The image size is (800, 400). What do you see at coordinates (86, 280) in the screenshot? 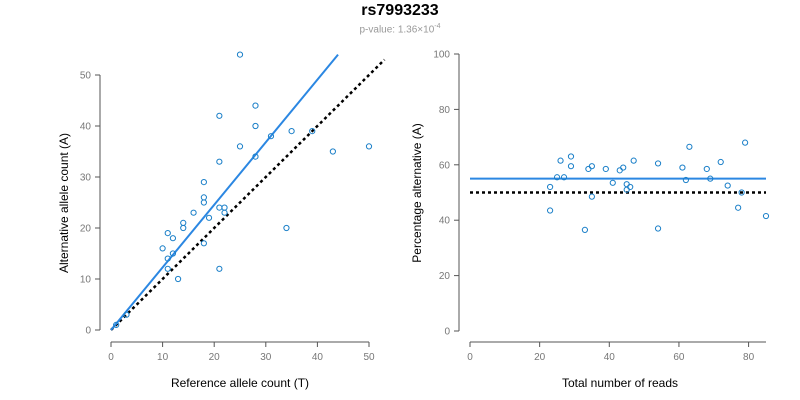
I see `y-tick-label: 10` at bounding box center [86, 280].